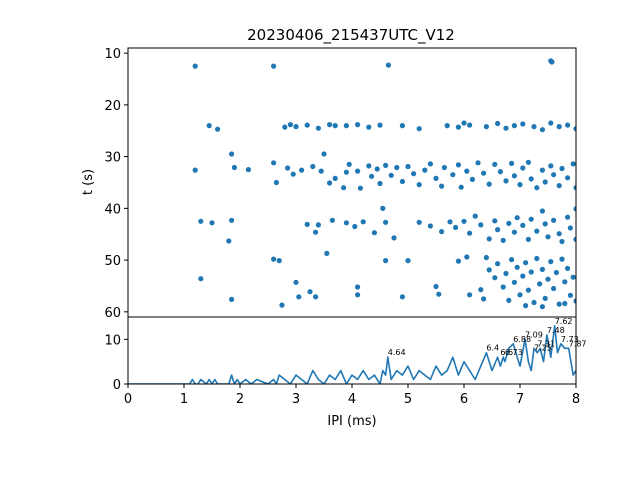 The width and height of the screenshot is (640, 484). What do you see at coordinates (117, 385) in the screenshot?
I see `hist-y-tick-label: 0` at bounding box center [117, 385].